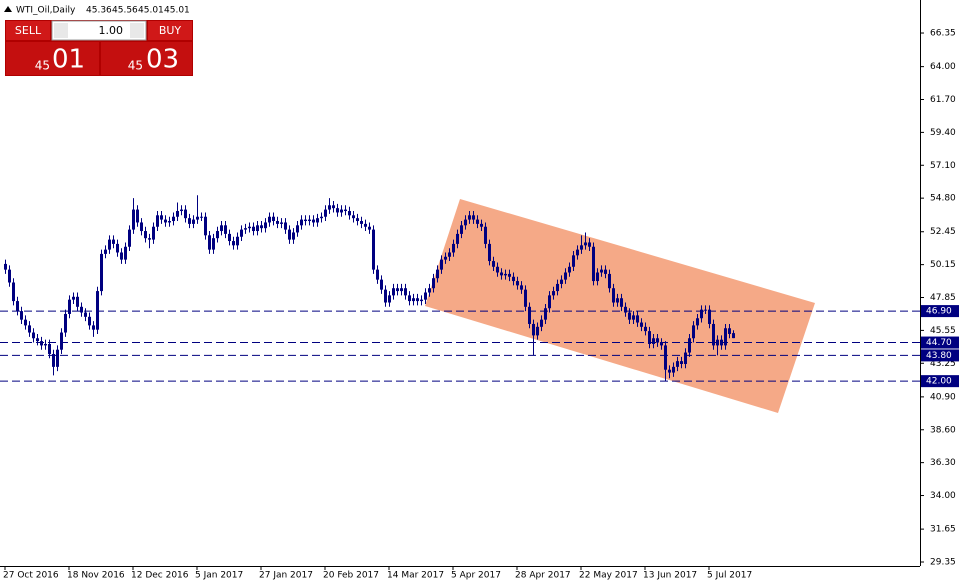  What do you see at coordinates (943, 530) in the screenshot?
I see `y-tick-label: 31.65` at bounding box center [943, 530].